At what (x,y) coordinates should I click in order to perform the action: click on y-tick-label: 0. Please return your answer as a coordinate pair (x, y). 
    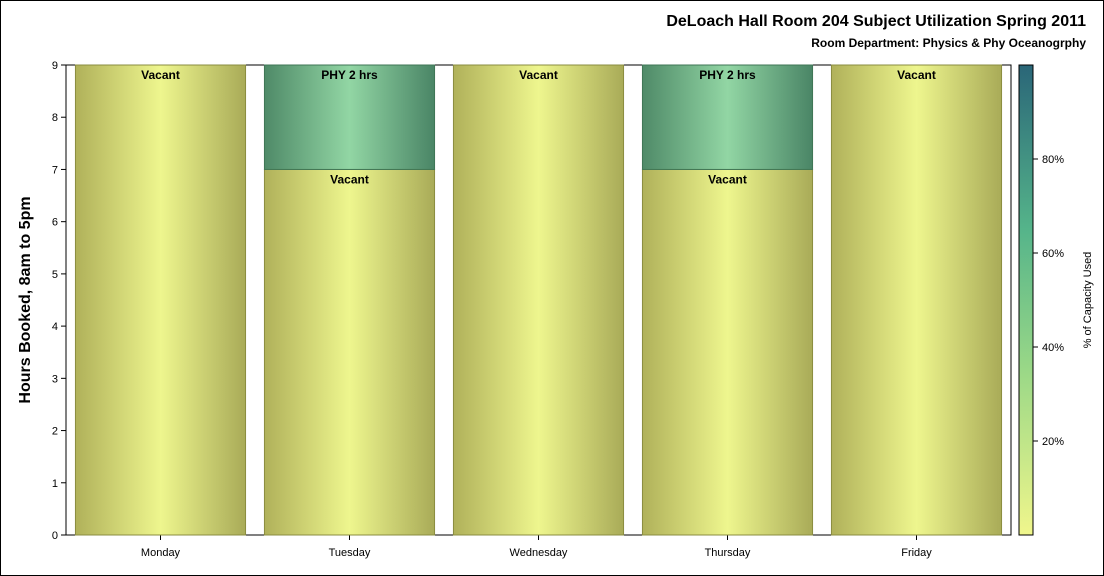
    Looking at the image, I should click on (55, 536).